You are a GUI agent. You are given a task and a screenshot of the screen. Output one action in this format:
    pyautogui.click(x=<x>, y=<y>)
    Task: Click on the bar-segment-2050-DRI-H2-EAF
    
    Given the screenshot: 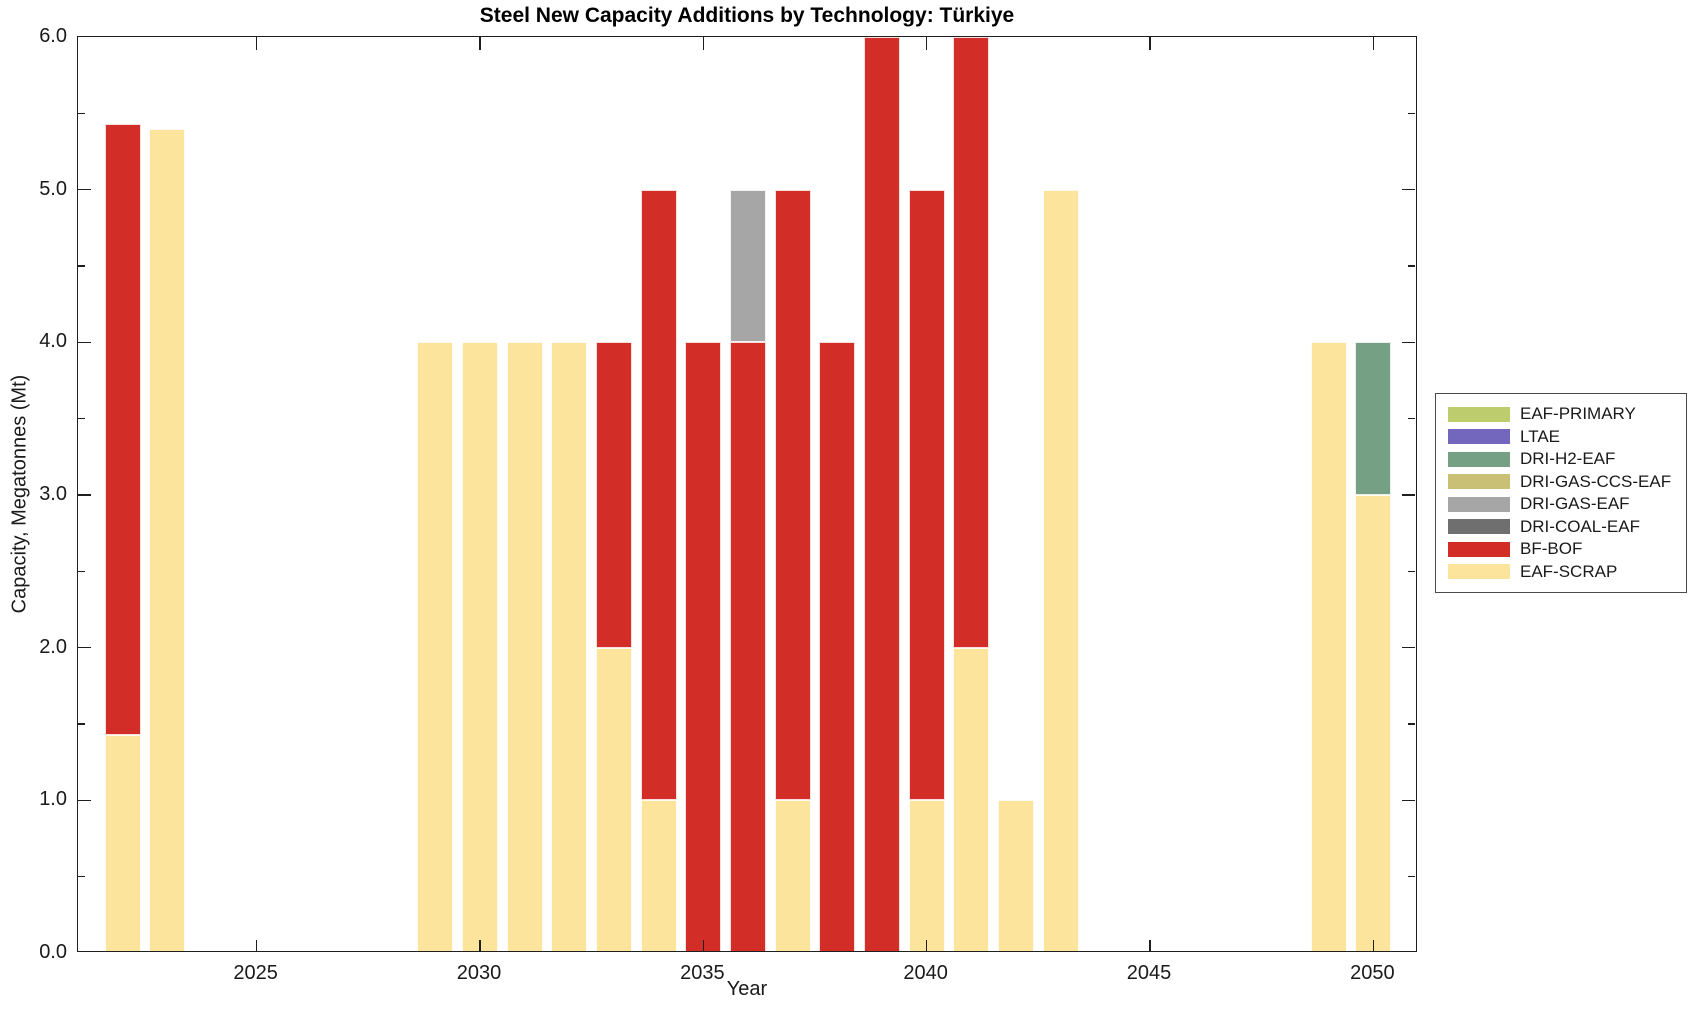 What is the action you would take?
    pyautogui.click(x=1373, y=418)
    